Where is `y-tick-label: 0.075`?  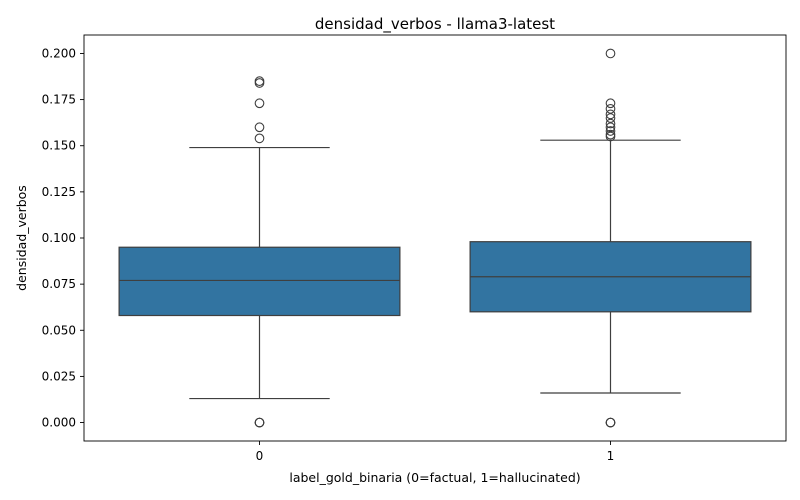 y-tick-label: 0.075 is located at coordinates (59, 284).